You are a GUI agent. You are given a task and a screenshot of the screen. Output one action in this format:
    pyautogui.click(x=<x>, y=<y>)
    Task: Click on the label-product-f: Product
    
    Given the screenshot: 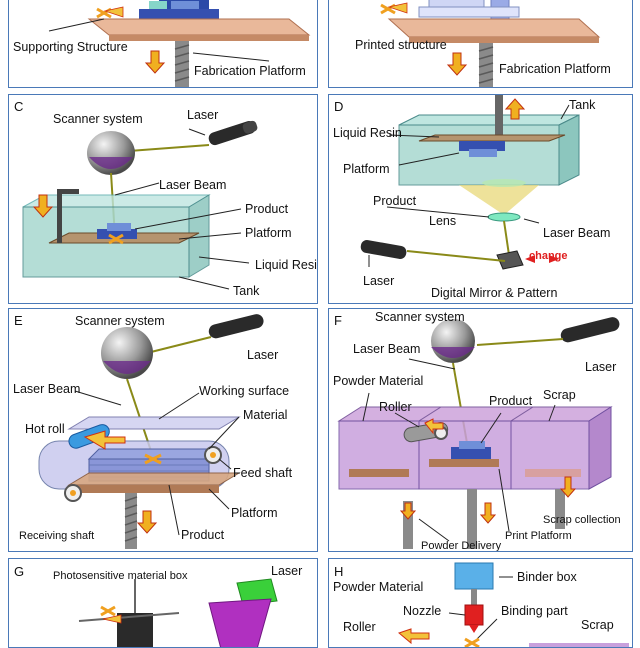 What is the action you would take?
    pyautogui.click(x=511, y=401)
    